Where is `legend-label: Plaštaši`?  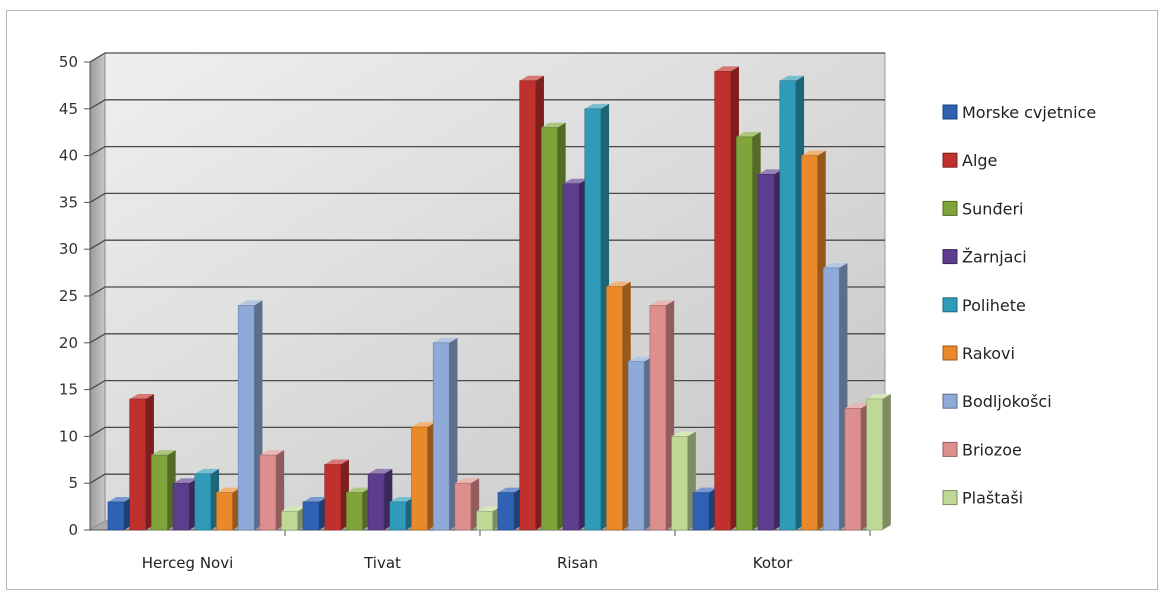
legend-label: Plaštaši is located at coordinates (992, 498).